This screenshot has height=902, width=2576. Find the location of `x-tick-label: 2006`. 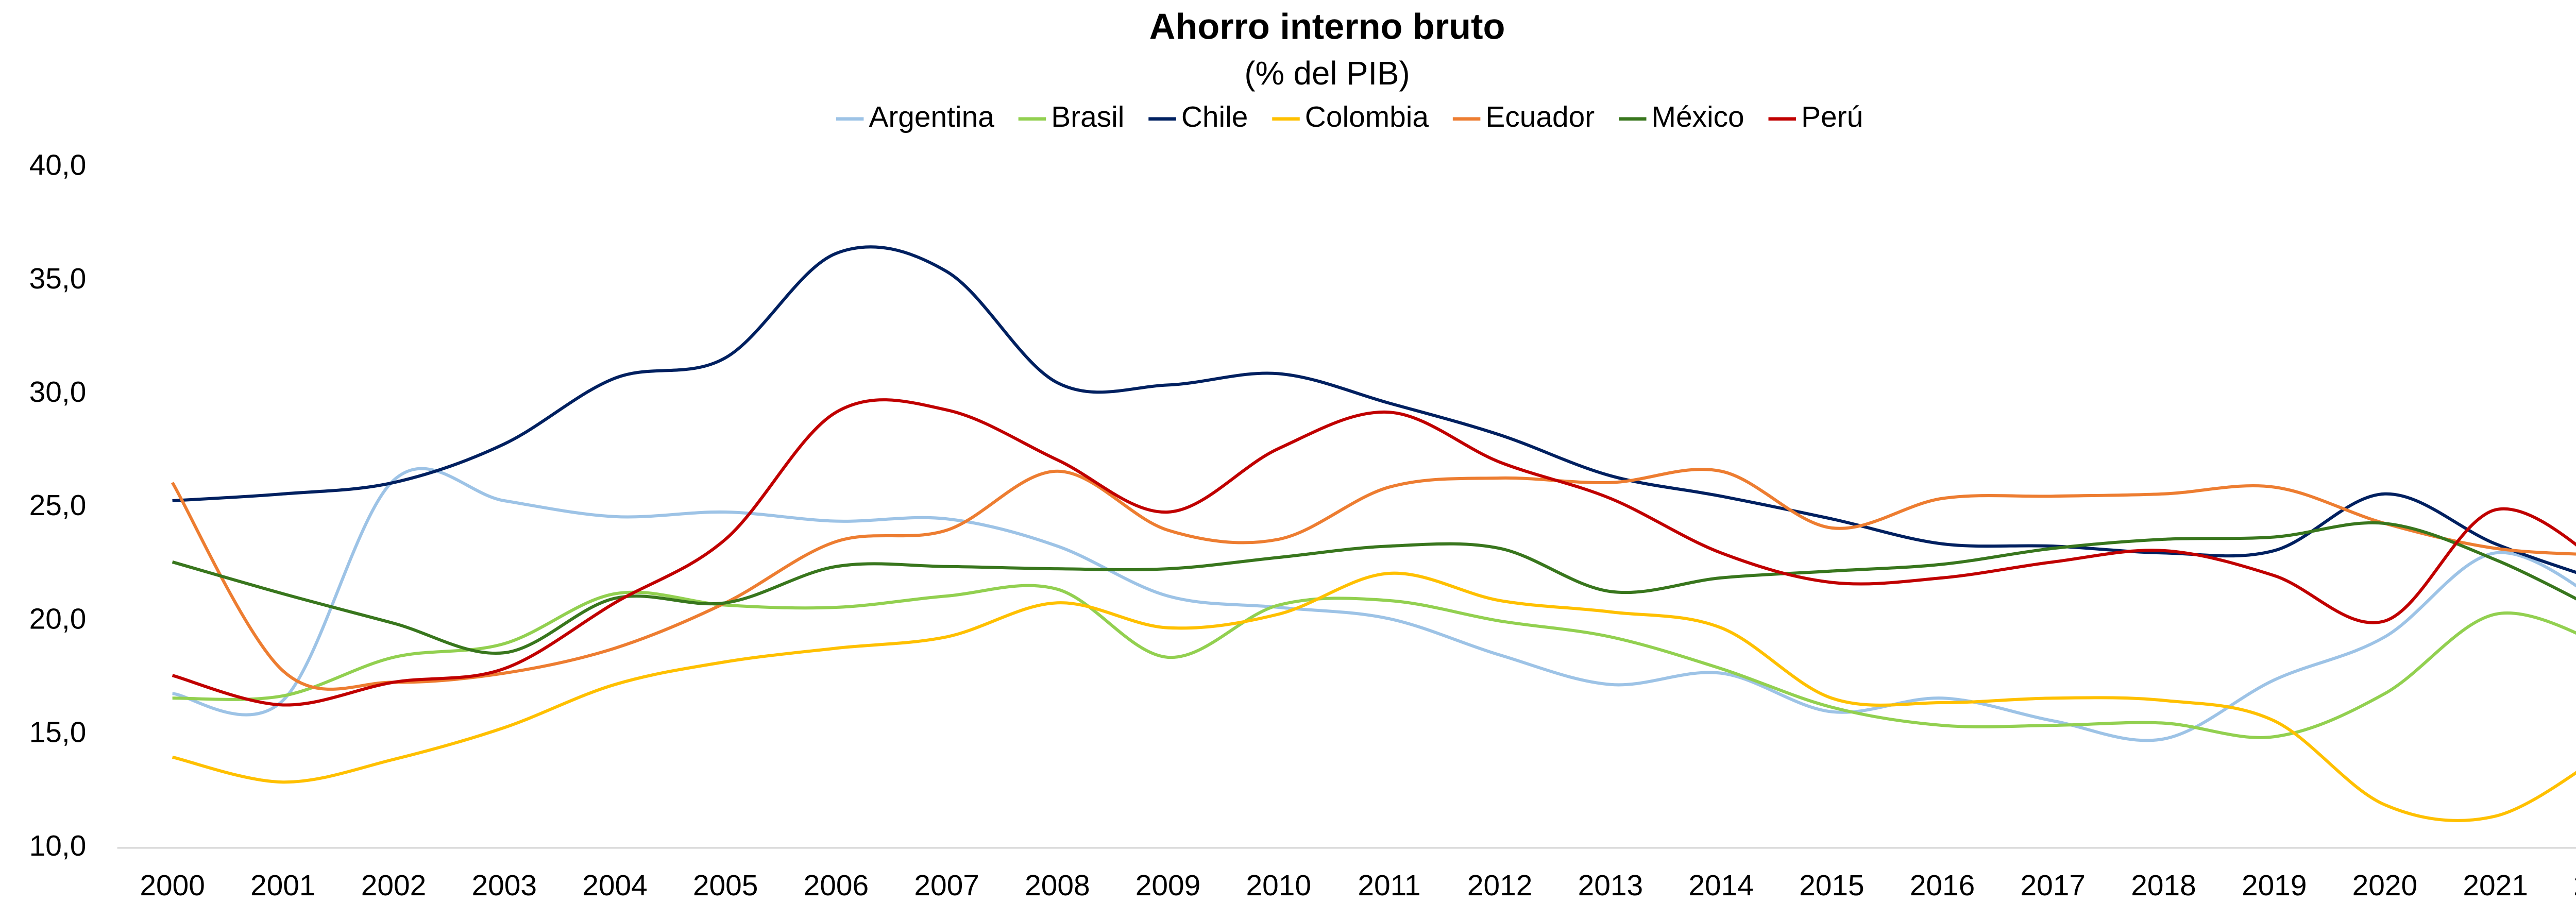

x-tick-label: 2006 is located at coordinates (837, 886).